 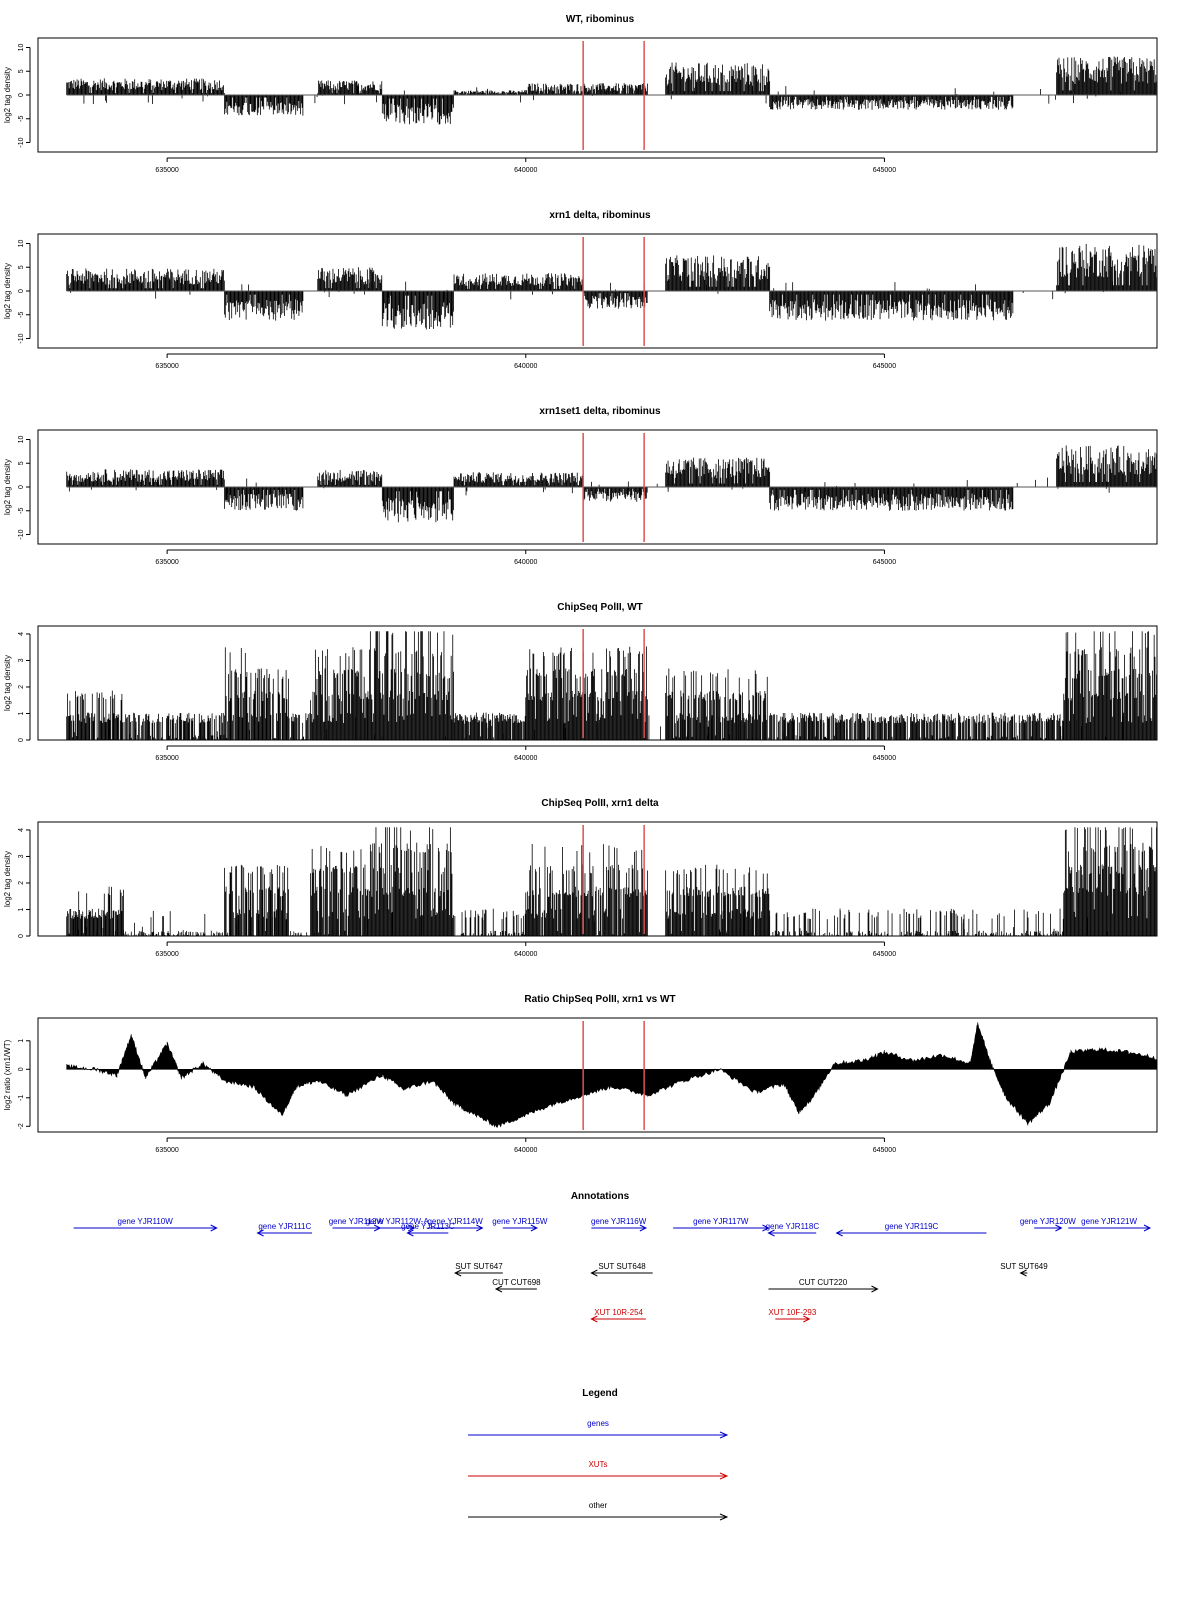 What do you see at coordinates (600, 411) in the screenshot?
I see `chart-title: xrn1set1 delta, ribominus` at bounding box center [600, 411].